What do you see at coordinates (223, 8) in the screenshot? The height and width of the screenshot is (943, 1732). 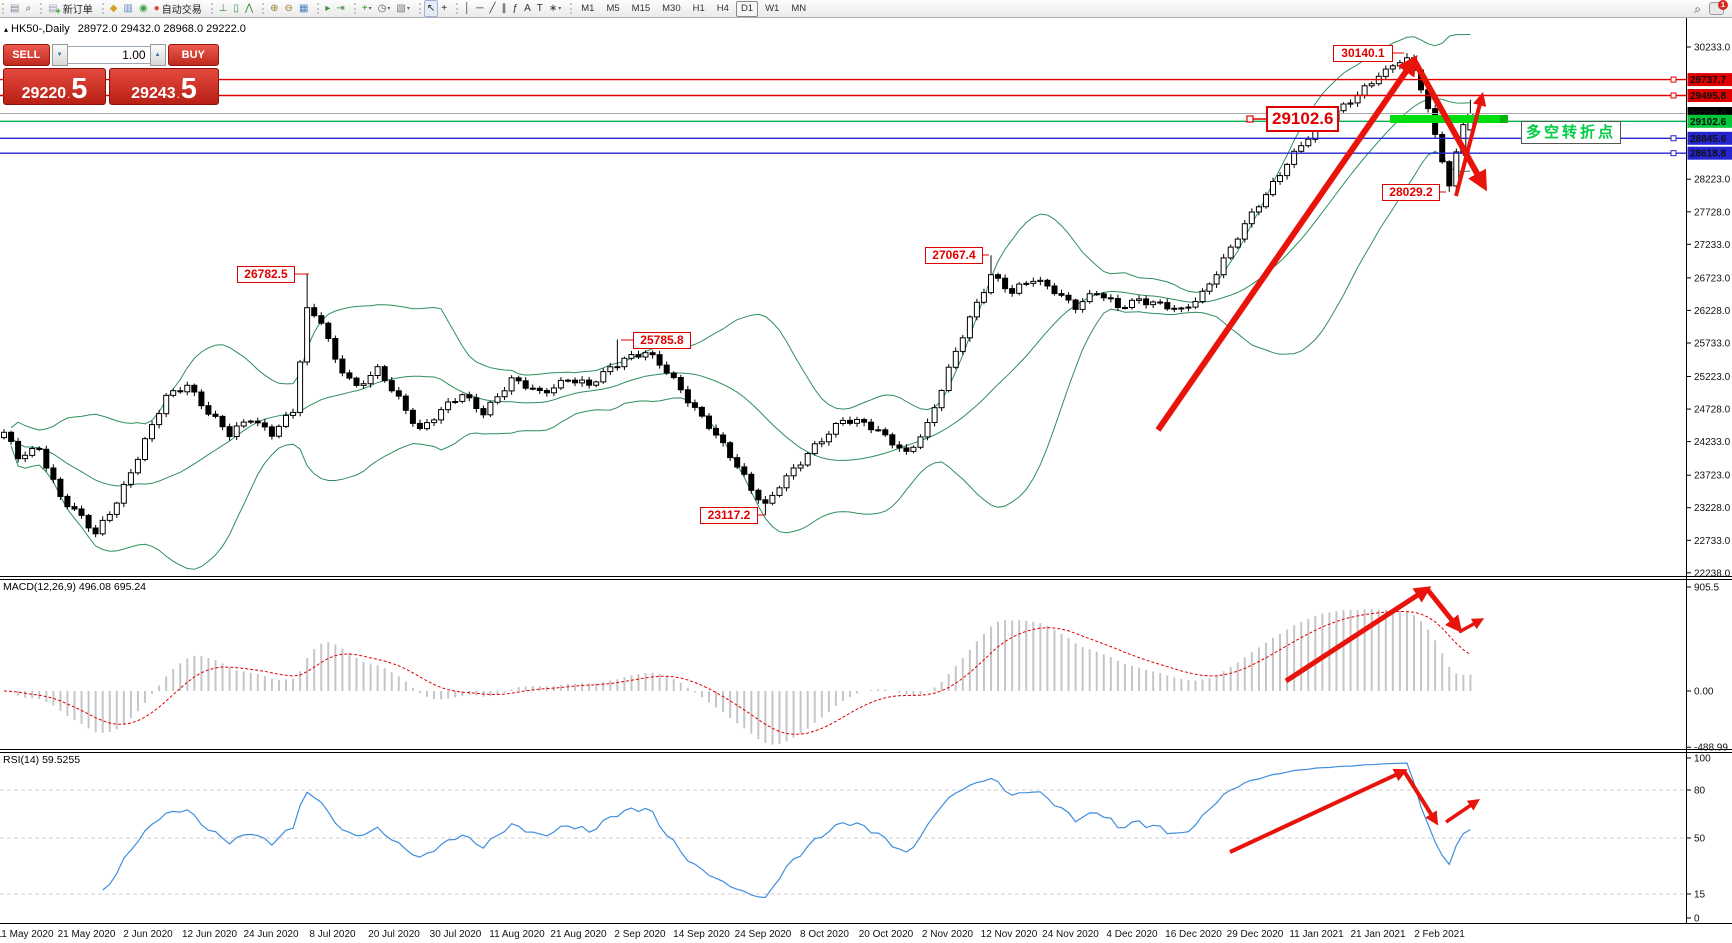 I see `bar-chart-button: ⊥` at bounding box center [223, 8].